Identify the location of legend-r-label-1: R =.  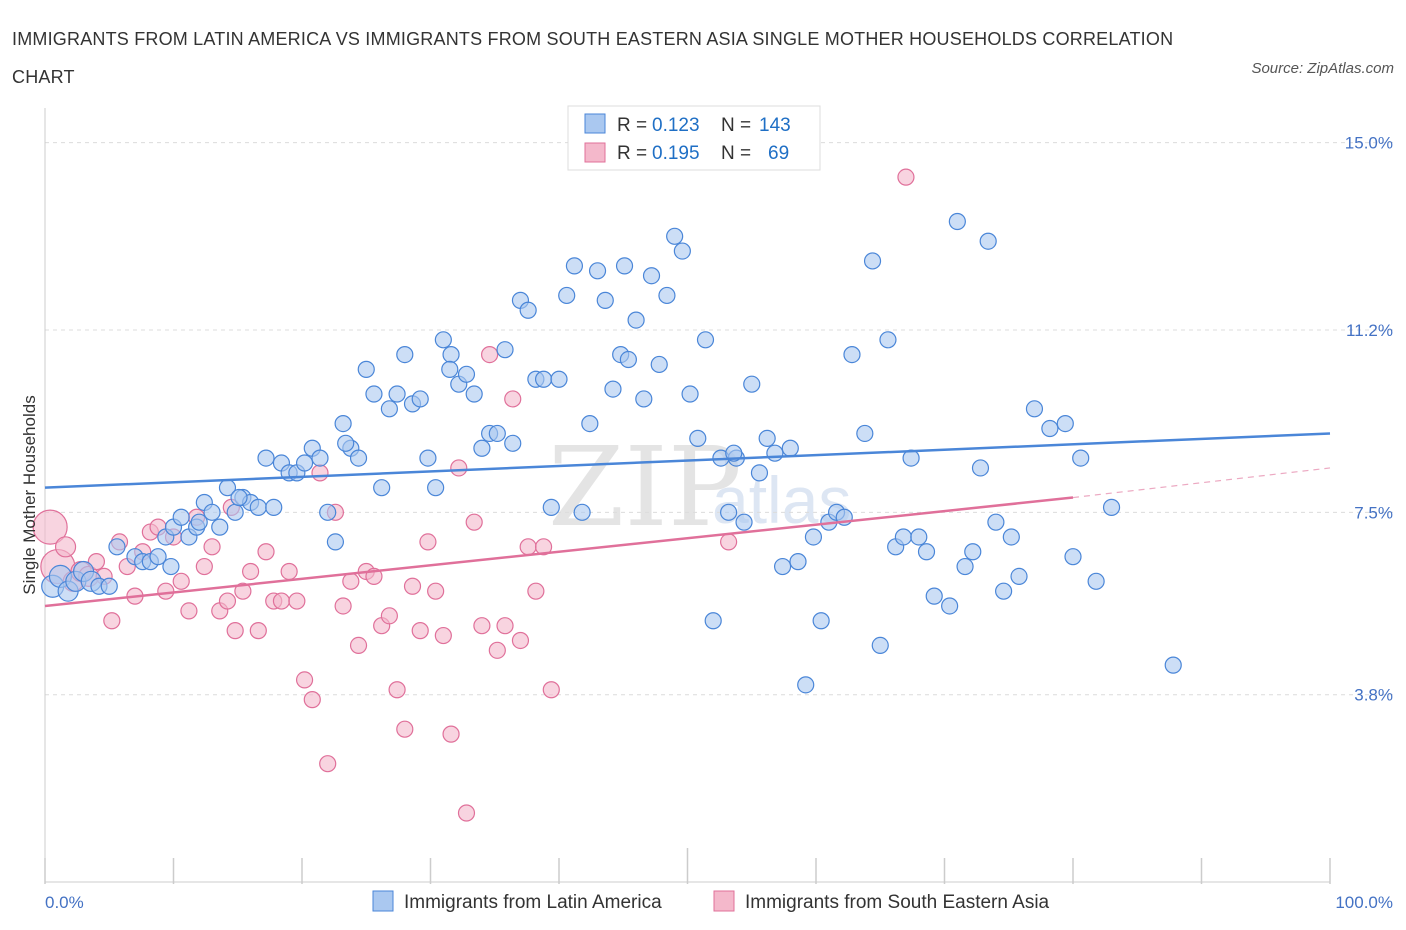
(632, 125).